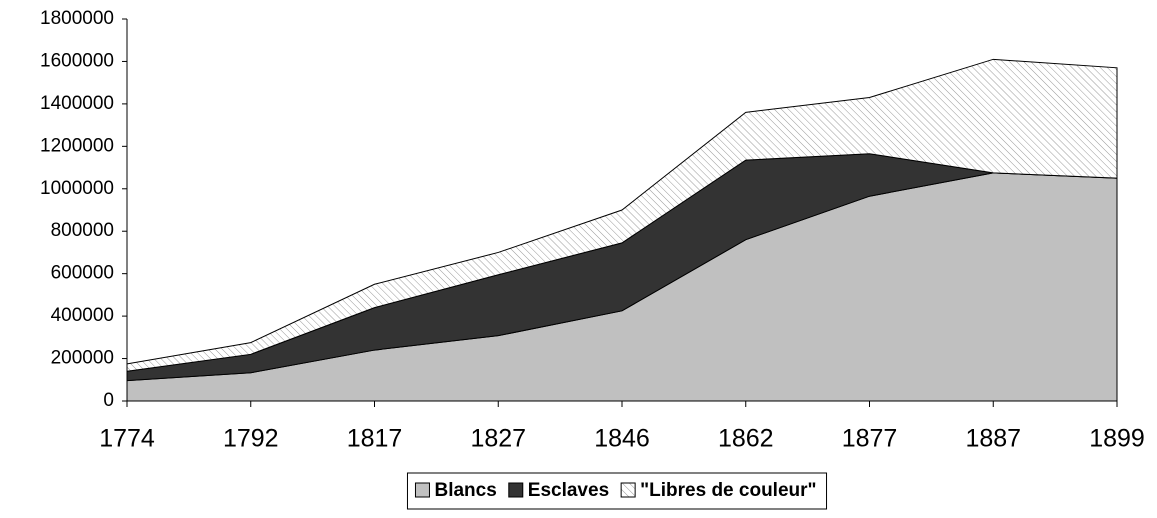  I want to click on y-tick-label: 0, so click(108, 400).